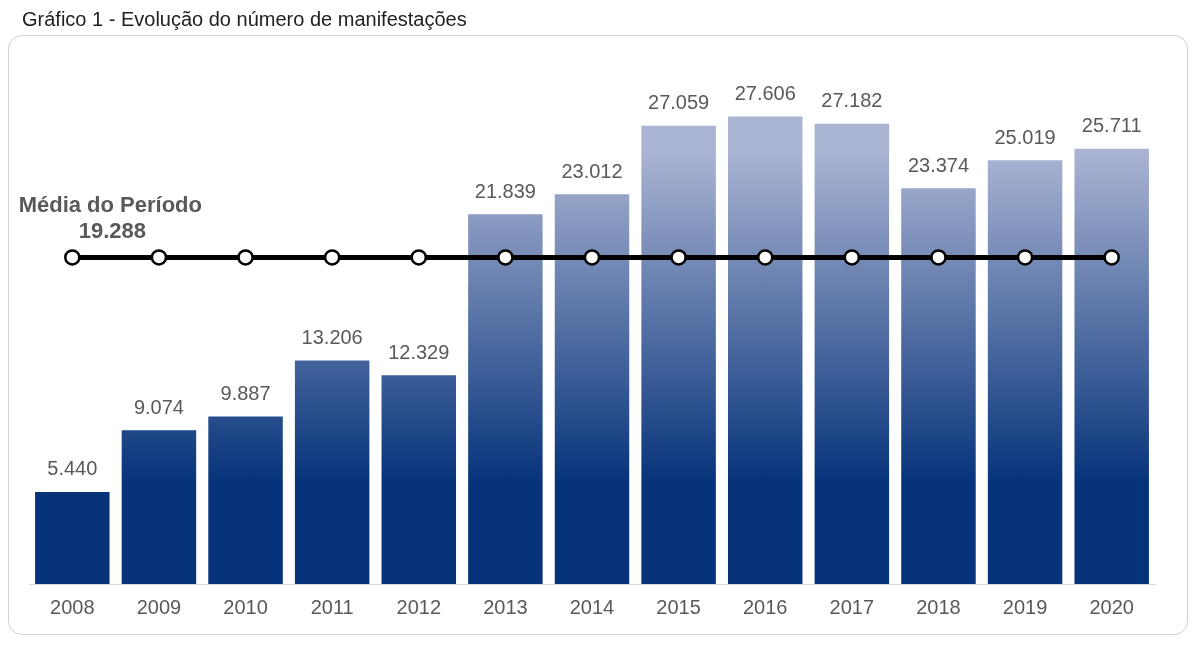 Image resolution: width=1200 pixels, height=647 pixels. What do you see at coordinates (505, 606) in the screenshot?
I see `x-tick-label: 2013` at bounding box center [505, 606].